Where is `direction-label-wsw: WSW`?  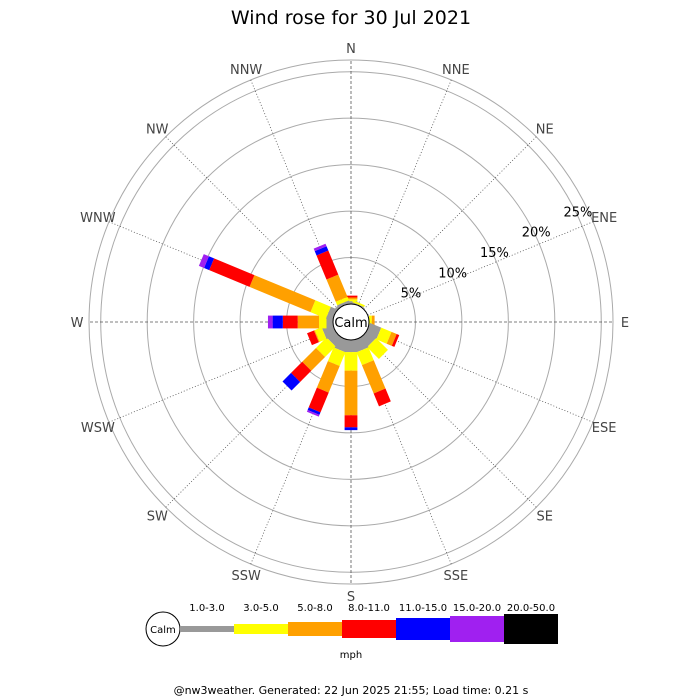 direction-label-wsw: WSW is located at coordinates (98, 428).